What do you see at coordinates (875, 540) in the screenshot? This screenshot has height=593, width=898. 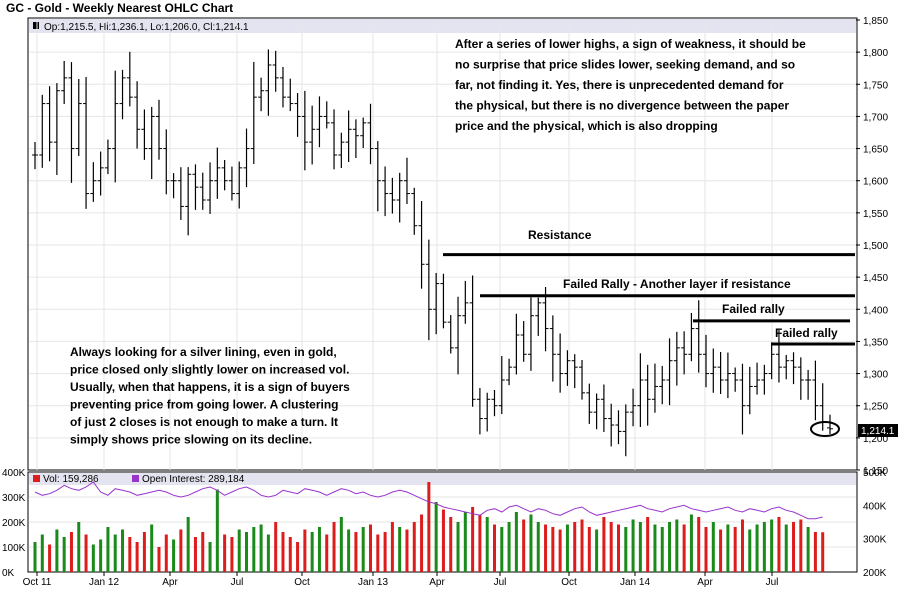 I see `open-interest-tick-label: 300K` at bounding box center [875, 540].